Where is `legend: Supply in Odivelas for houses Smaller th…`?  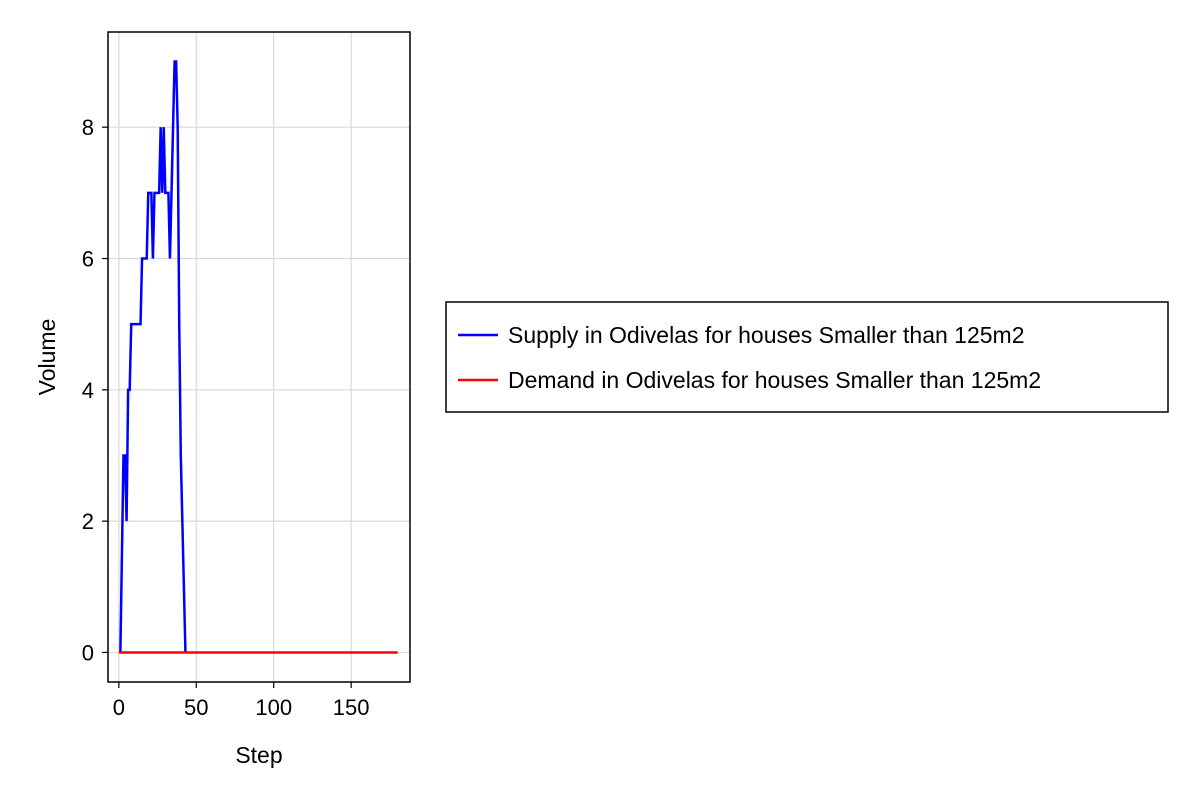
legend: Supply in Odivelas for houses Smaller th… is located at coordinates (807, 357).